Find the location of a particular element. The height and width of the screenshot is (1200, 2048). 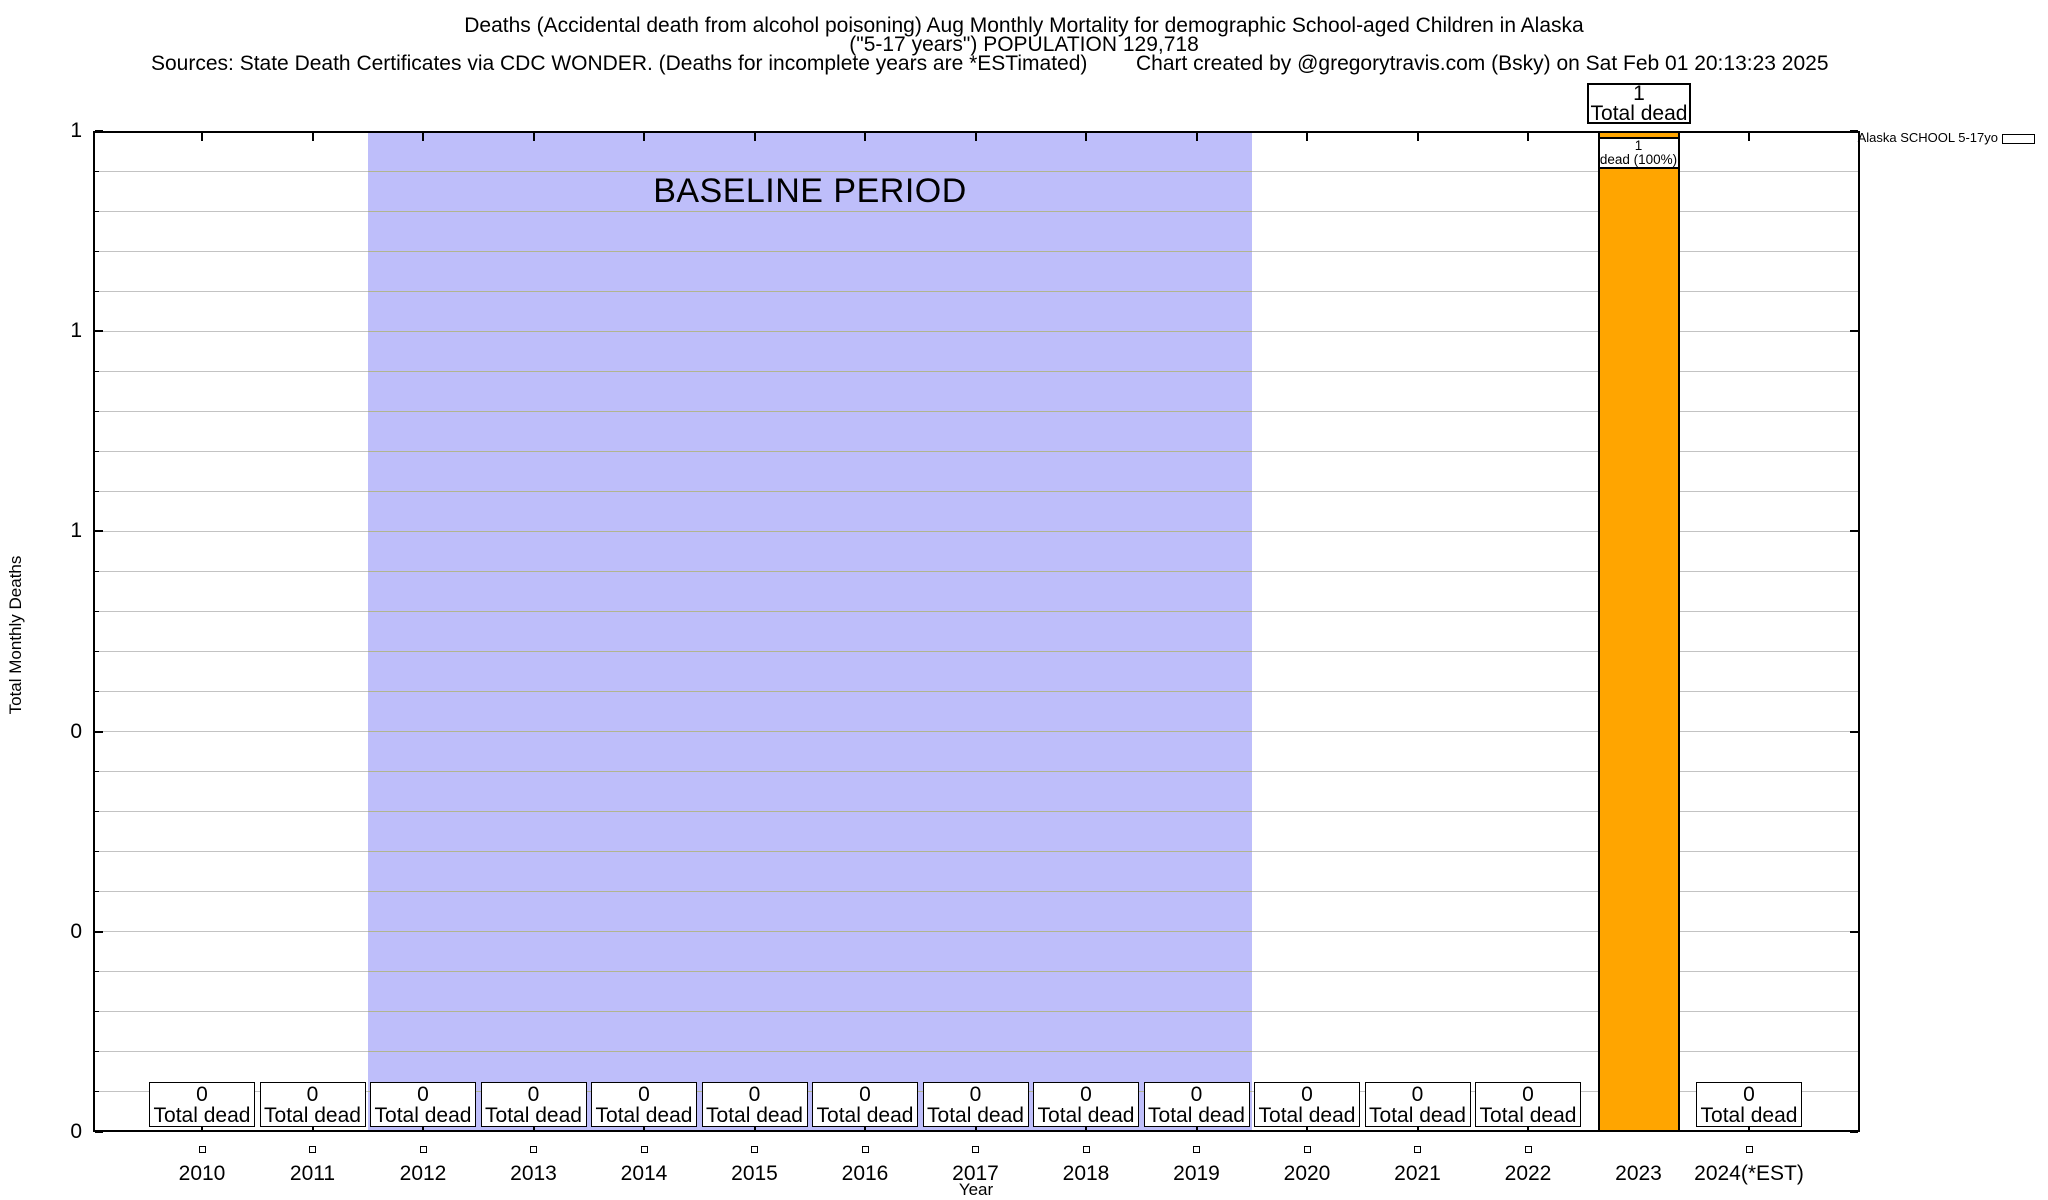

legend-color-swatch is located at coordinates (2018, 139).